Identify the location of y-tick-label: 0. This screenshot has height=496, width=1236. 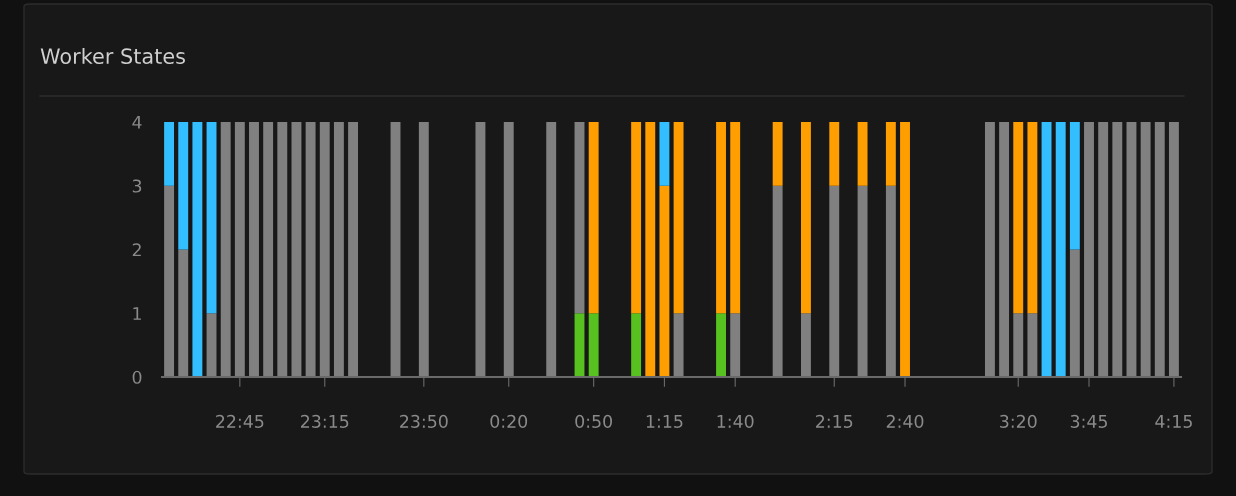
(137, 377).